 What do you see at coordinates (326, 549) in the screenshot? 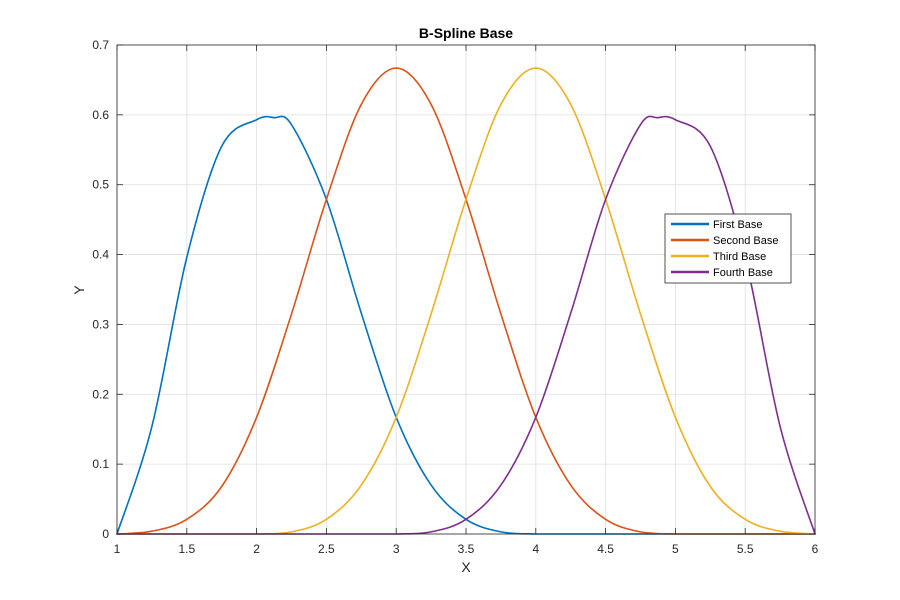
I see `x-tick-label: 2.5` at bounding box center [326, 549].